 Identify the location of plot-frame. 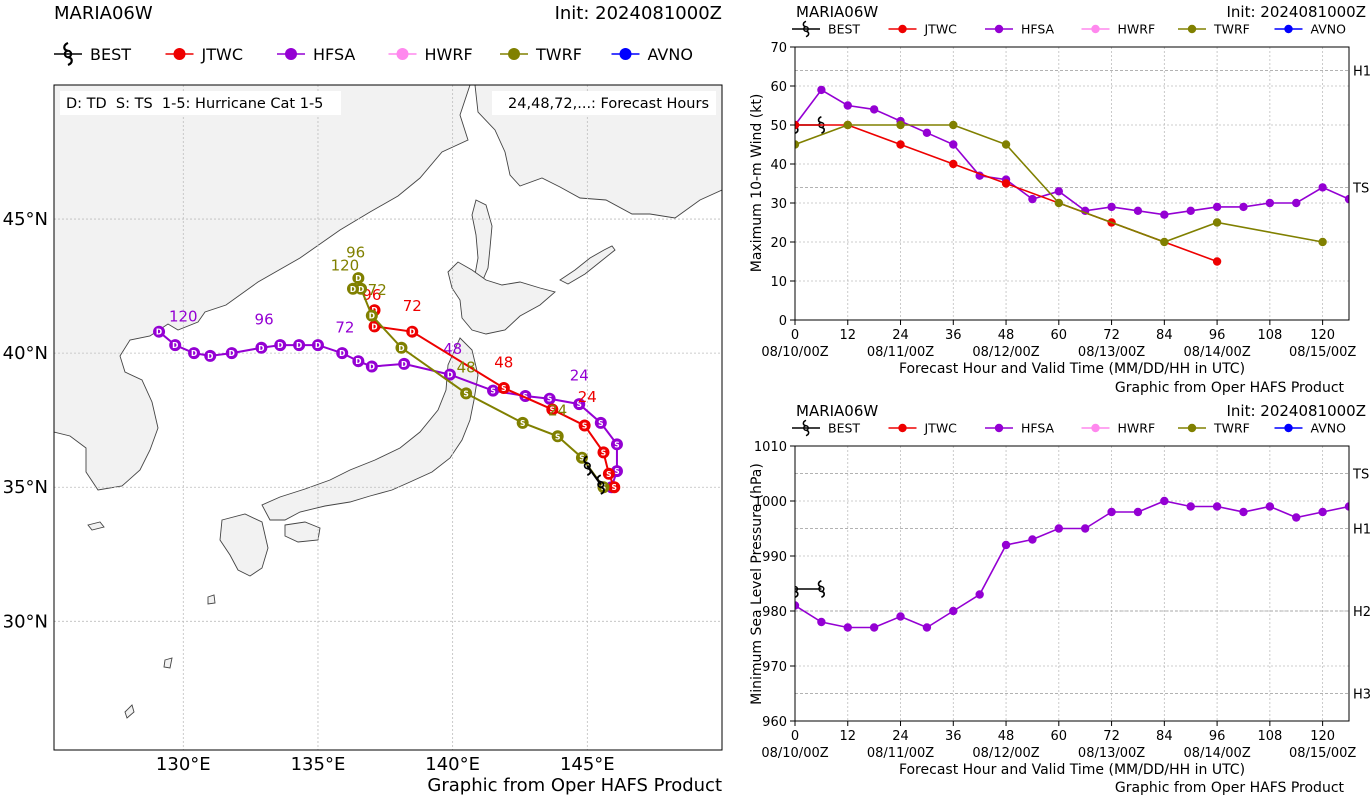
(1072, 583).